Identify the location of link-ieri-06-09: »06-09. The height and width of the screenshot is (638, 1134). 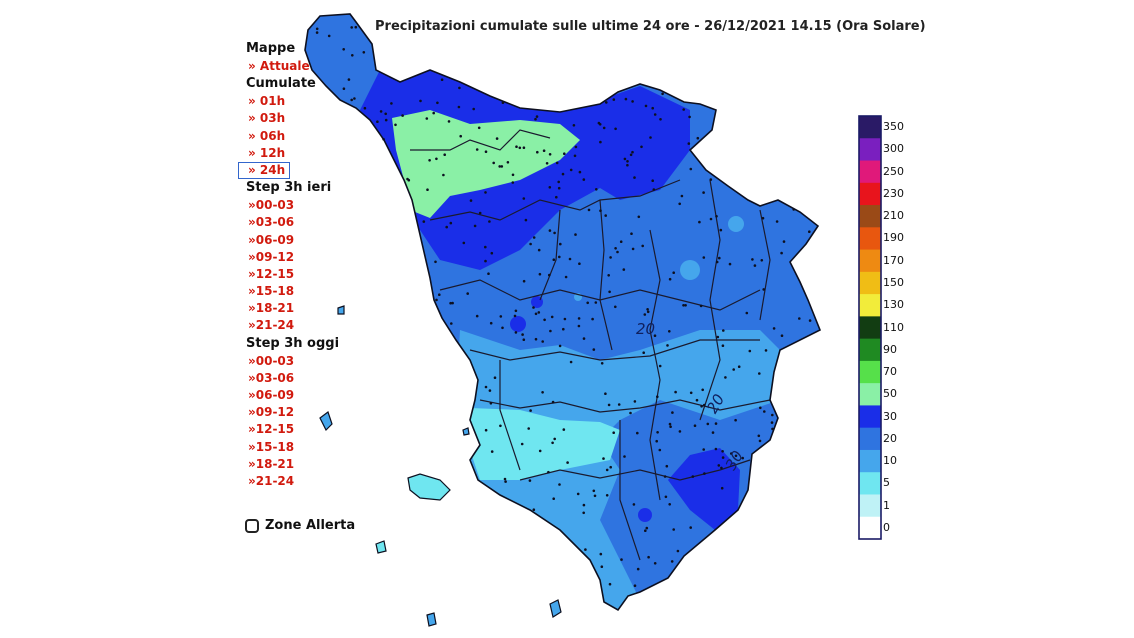
(271, 239).